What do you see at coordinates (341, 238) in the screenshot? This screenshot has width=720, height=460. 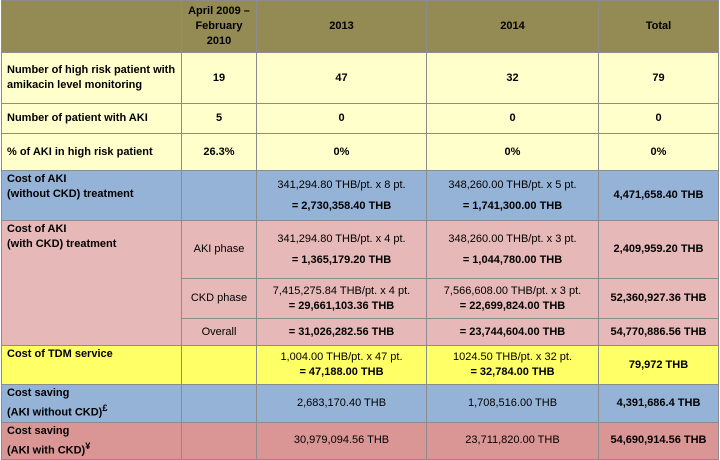 I see `calc-line: 341,294.80 THB/pt. x 4 pt.` at bounding box center [341, 238].